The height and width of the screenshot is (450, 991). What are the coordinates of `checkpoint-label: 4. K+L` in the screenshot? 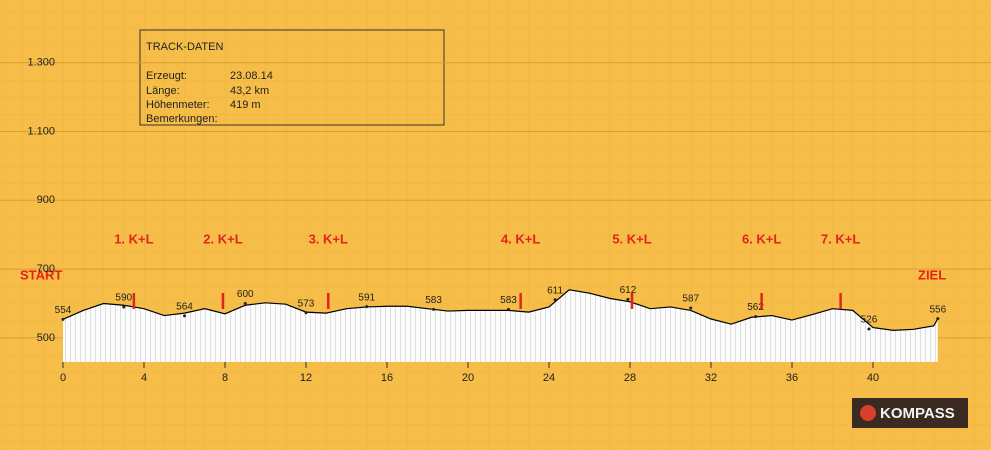 It's located at (520, 238).